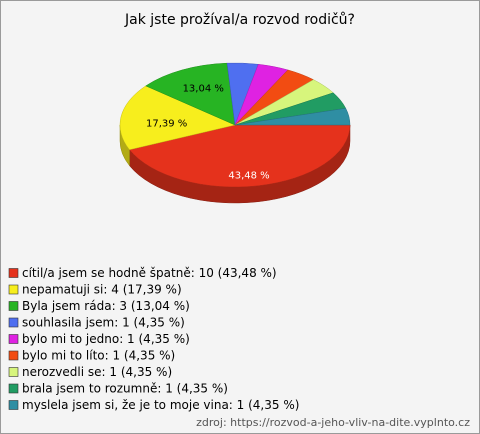  I want to click on legend-label: souhlasila jsem: 1 (4,35 %), so click(103, 323).